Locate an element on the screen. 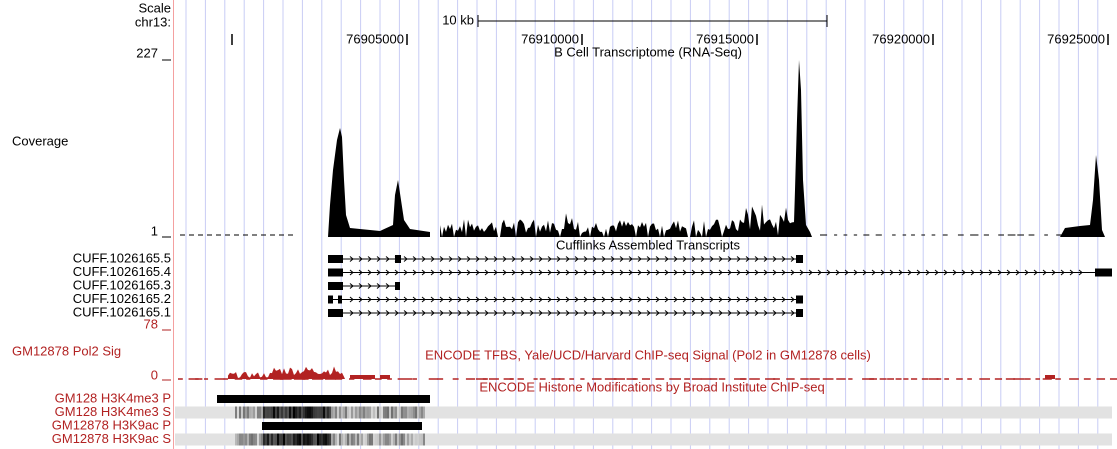 The width and height of the screenshot is (1117, 449). transcript-label: CUFF.1026165.5 is located at coordinates (122, 257).